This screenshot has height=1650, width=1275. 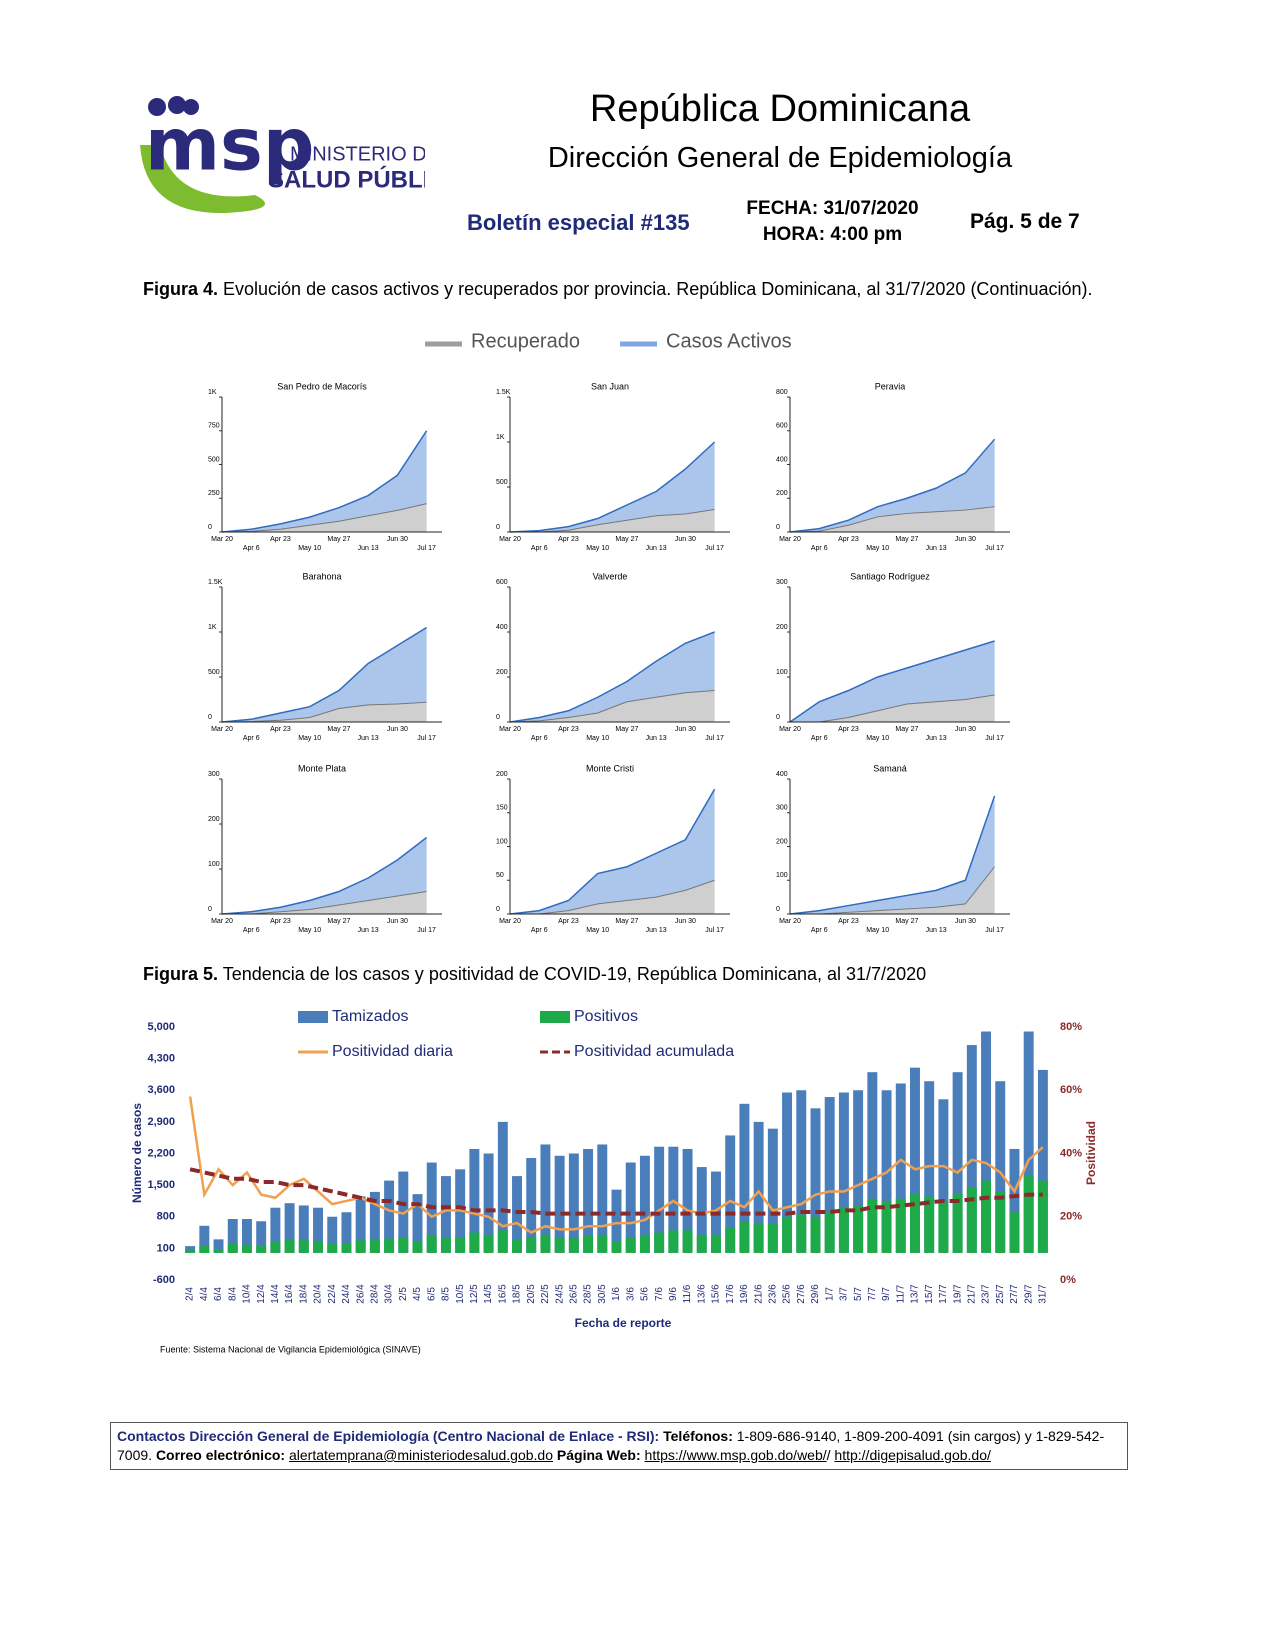 What do you see at coordinates (735, 1455) in the screenshot?
I see `web-link: https://www.msp.gob.do/web/` at bounding box center [735, 1455].